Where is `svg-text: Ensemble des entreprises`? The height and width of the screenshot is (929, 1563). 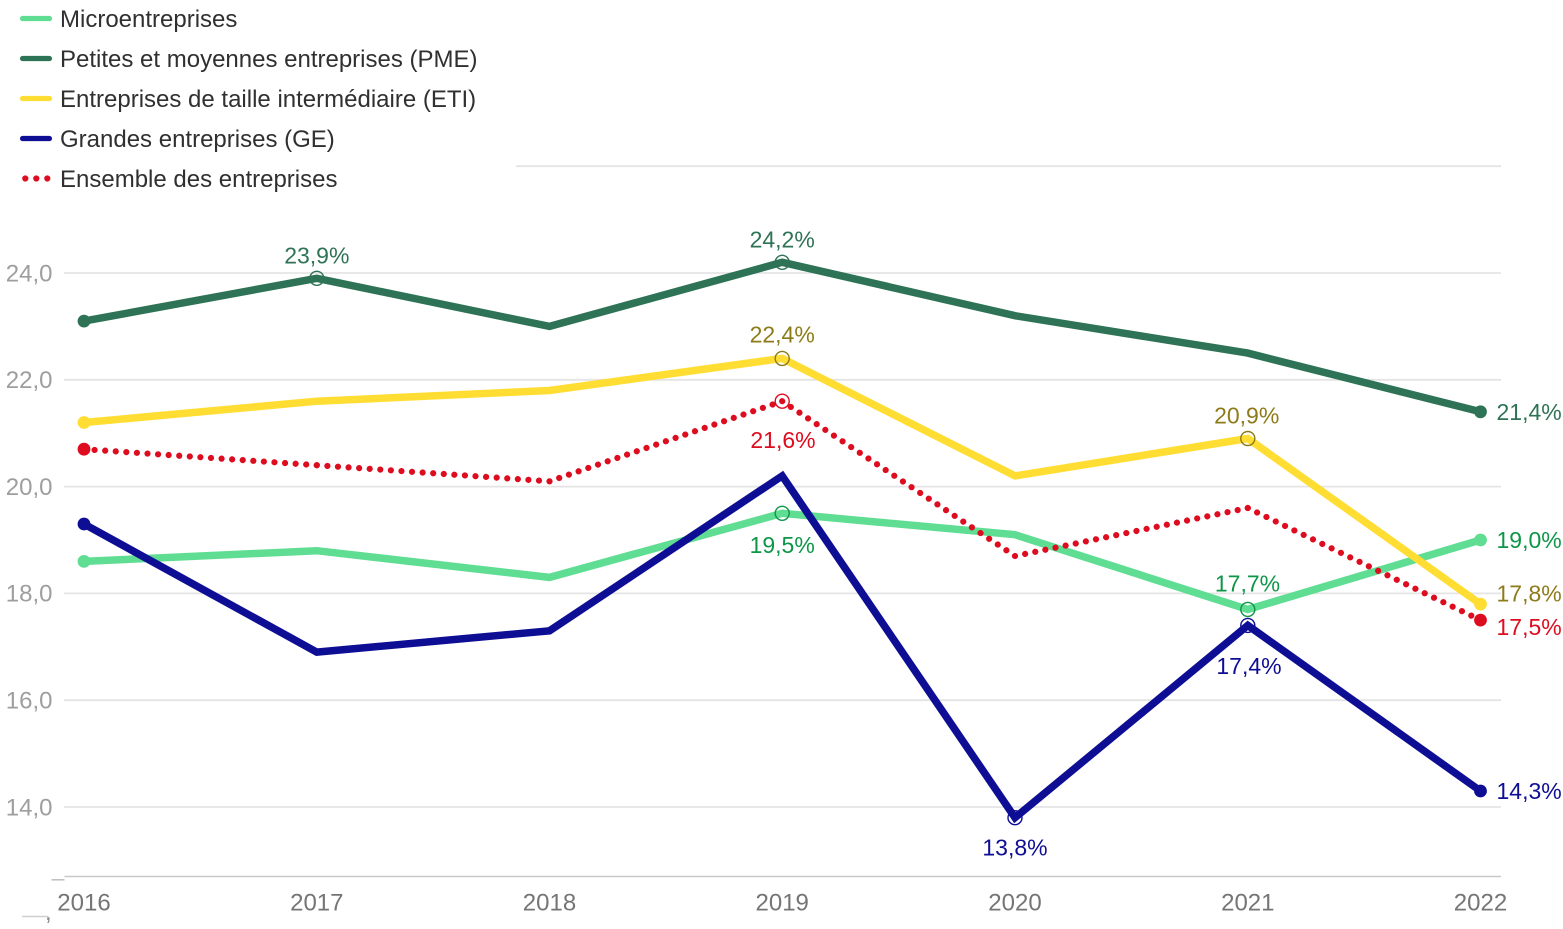
svg-text: Ensemble des entreprises is located at coordinates (198, 179).